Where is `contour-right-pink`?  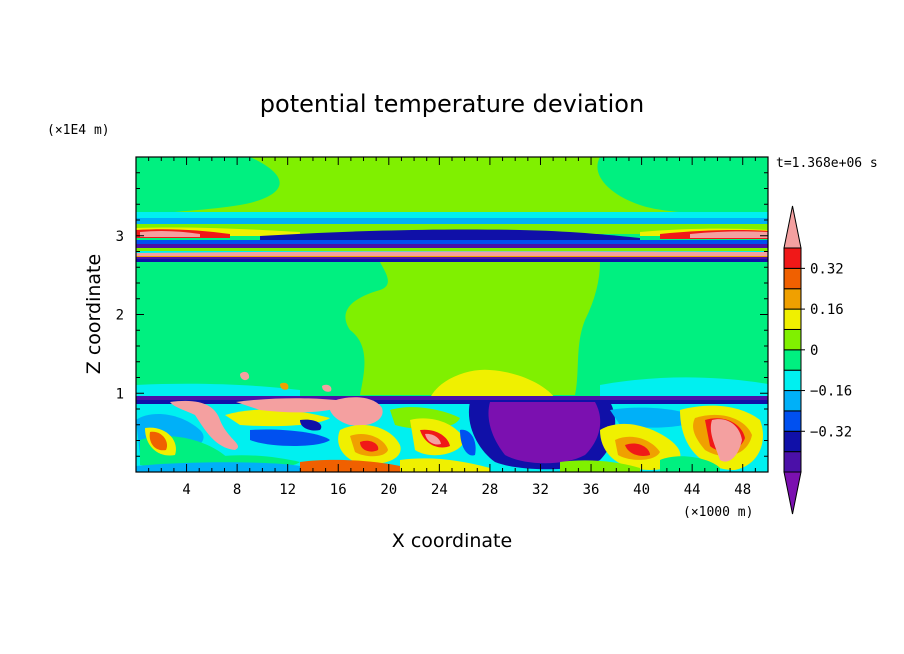
contour-right-pink is located at coordinates (726, 440).